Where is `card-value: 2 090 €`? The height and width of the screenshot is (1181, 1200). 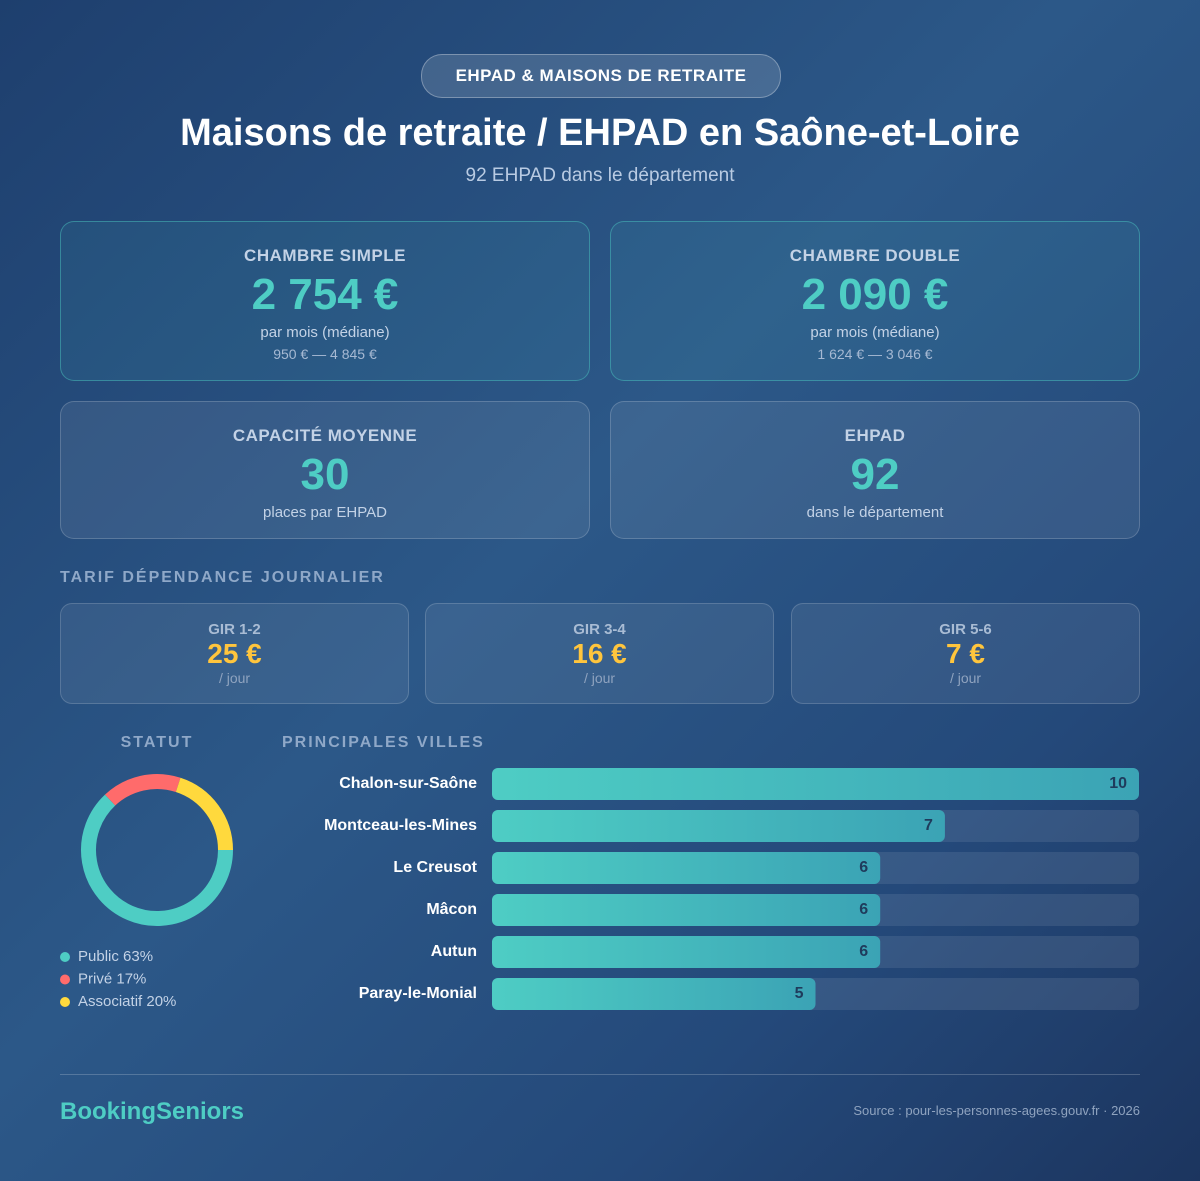 card-value: 2 090 € is located at coordinates (875, 294).